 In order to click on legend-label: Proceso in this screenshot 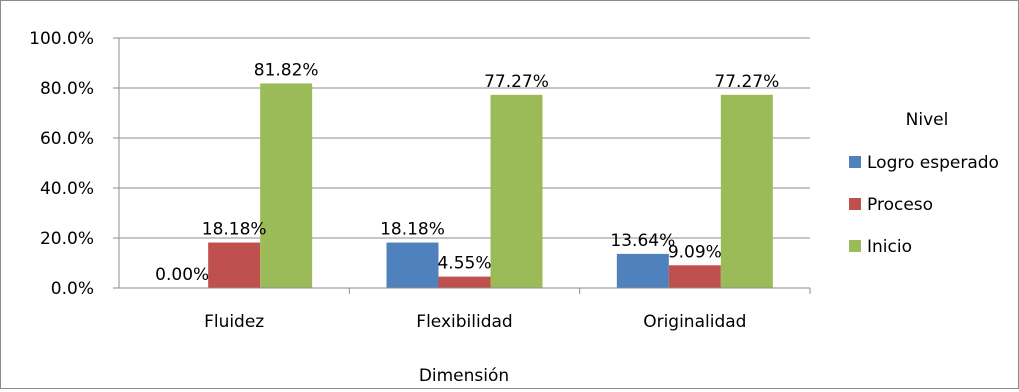, I will do `click(900, 205)`.